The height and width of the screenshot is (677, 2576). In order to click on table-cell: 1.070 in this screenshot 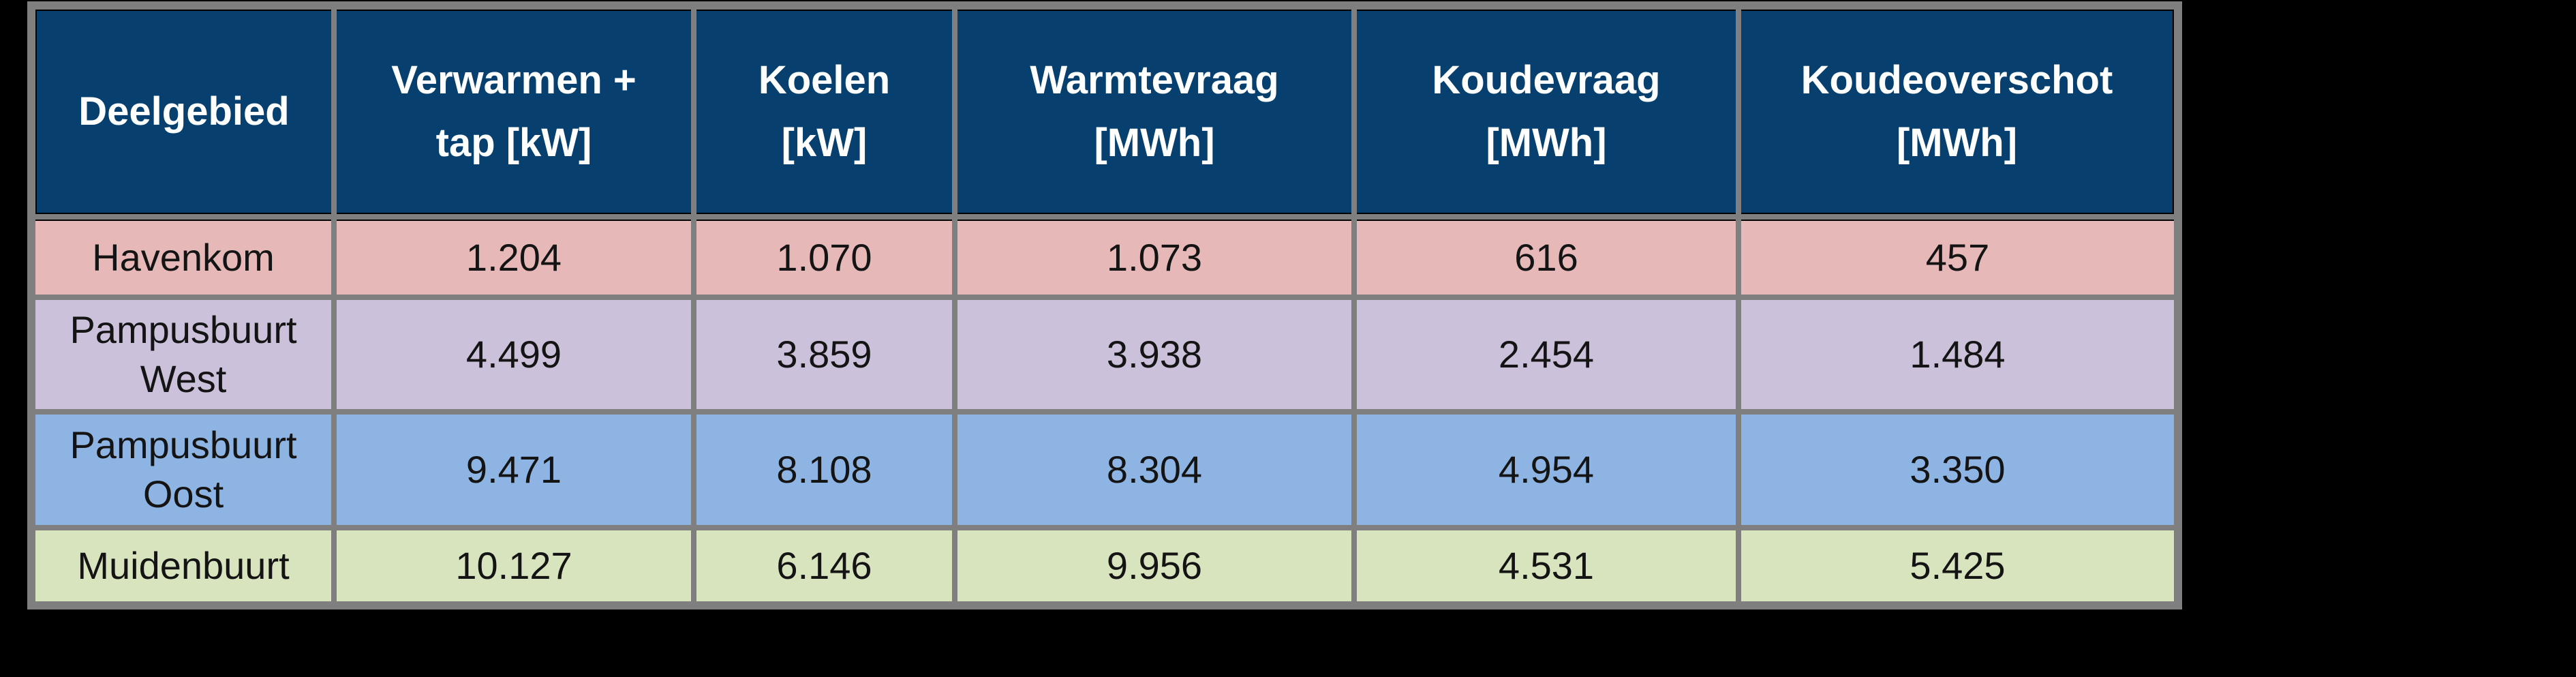, I will do `click(824, 257)`.